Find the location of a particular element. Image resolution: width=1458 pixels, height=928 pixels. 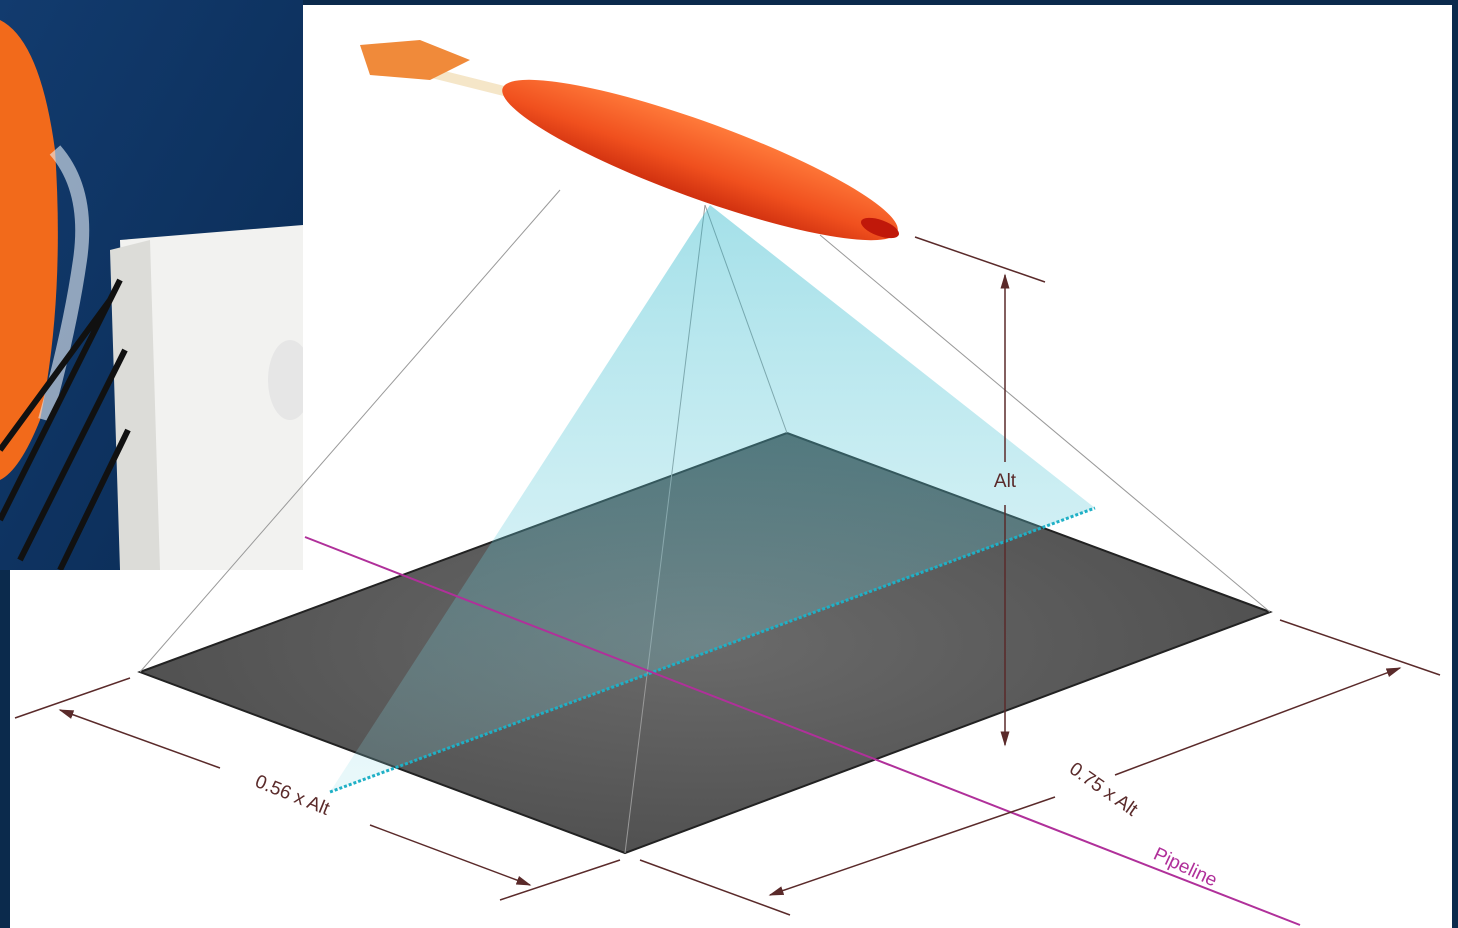

altitude-label: Alt is located at coordinates (1005, 481).